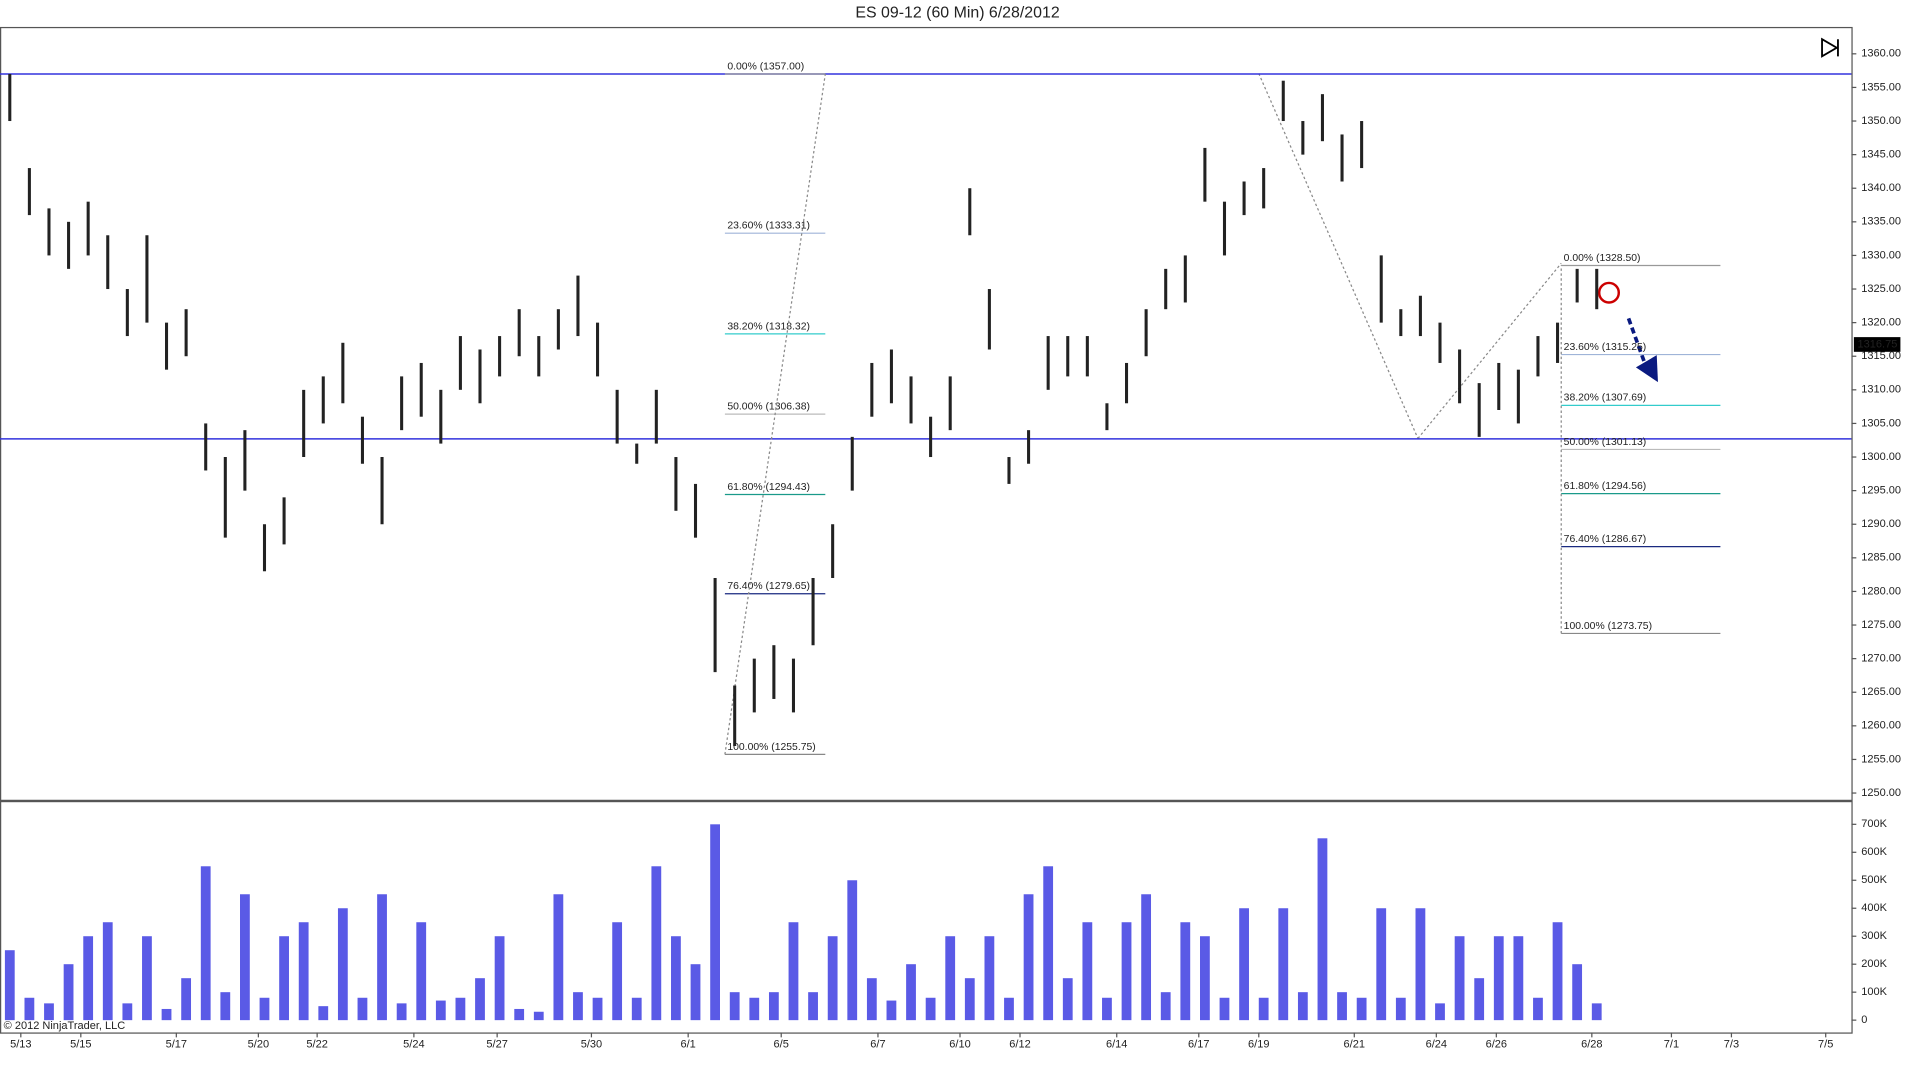 The width and height of the screenshot is (1920, 1079). I want to click on fib-label: 50.00% (1306.38), so click(768, 407).